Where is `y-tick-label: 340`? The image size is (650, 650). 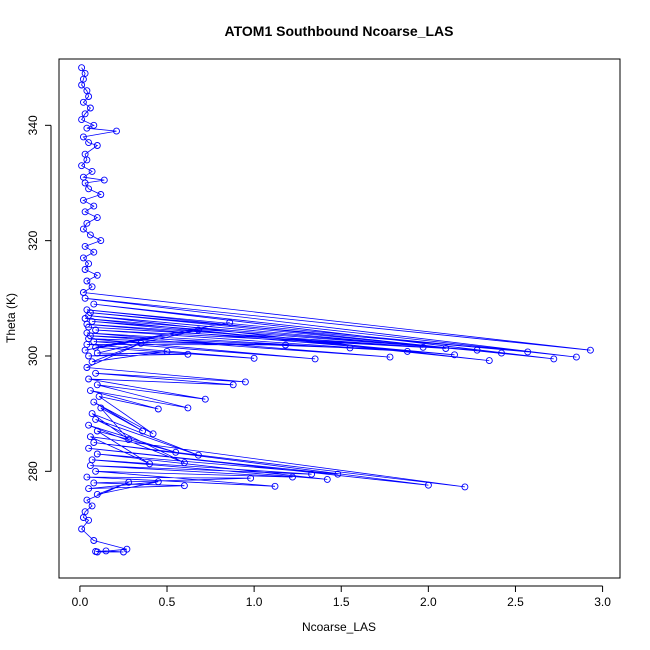 y-tick-label: 340 is located at coordinates (33, 125).